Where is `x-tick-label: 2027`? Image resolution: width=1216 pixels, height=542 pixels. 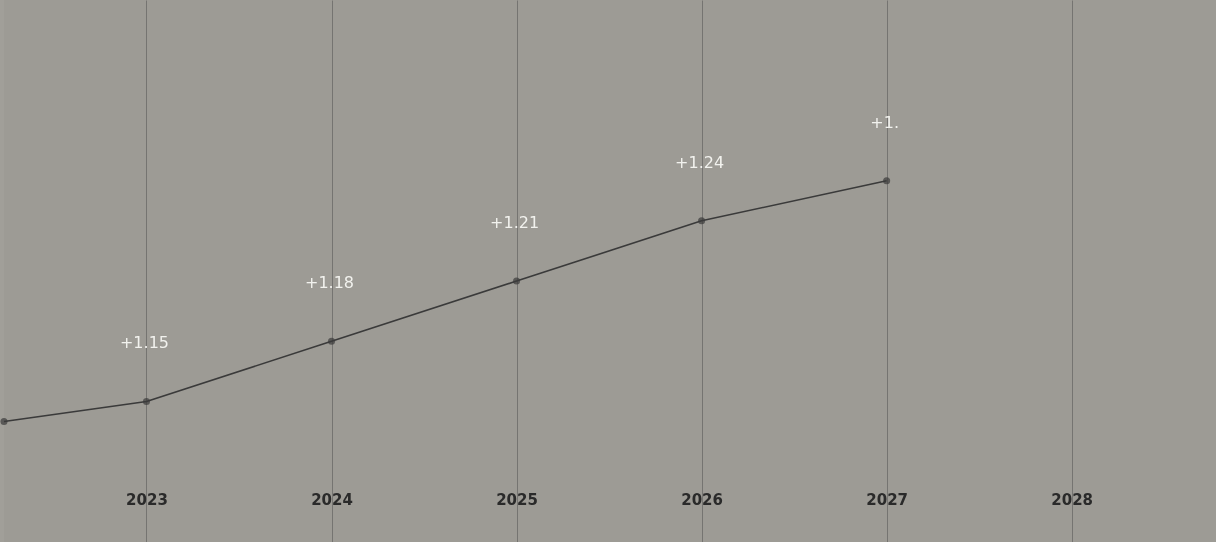
x-tick-label: 2027 is located at coordinates (887, 499).